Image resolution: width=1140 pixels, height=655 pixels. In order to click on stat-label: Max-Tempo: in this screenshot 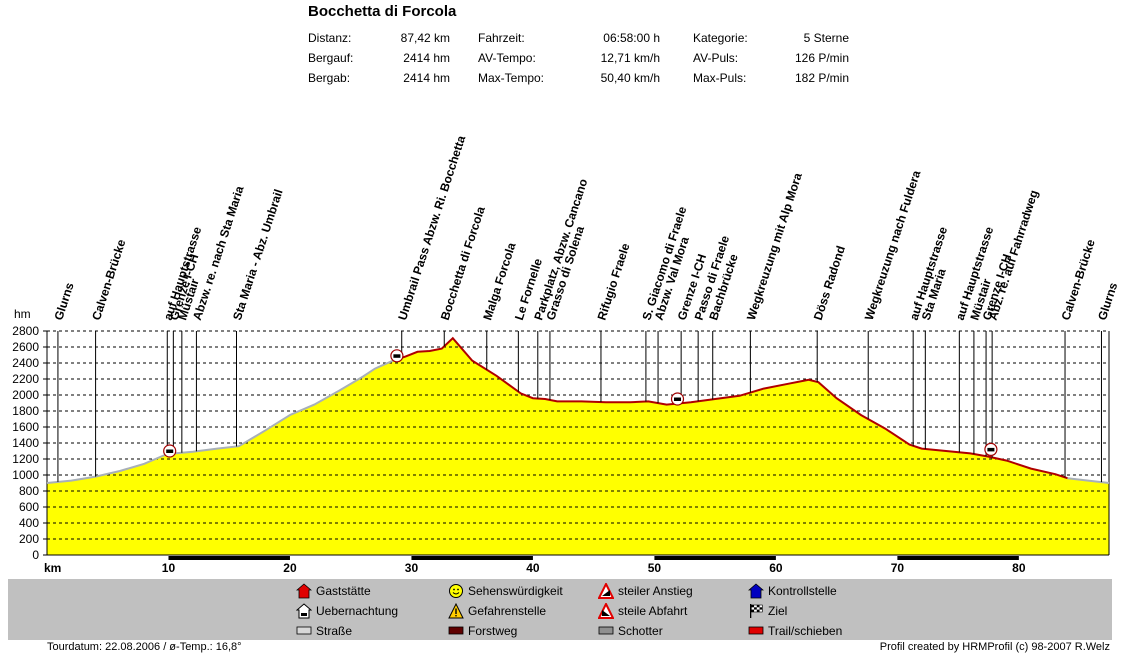, I will do `click(511, 78)`.